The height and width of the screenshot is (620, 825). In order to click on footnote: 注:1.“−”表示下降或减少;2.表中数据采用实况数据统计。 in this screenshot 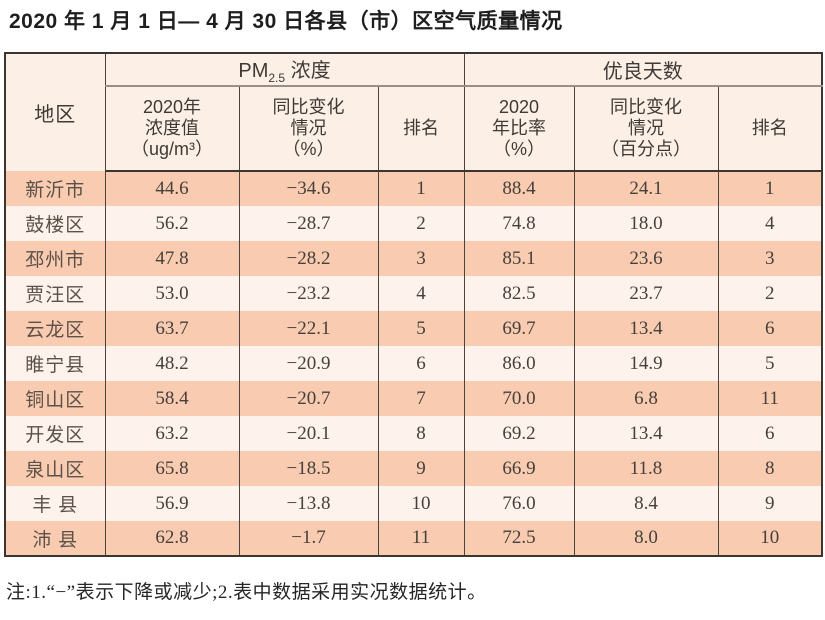, I will do `click(246, 593)`.